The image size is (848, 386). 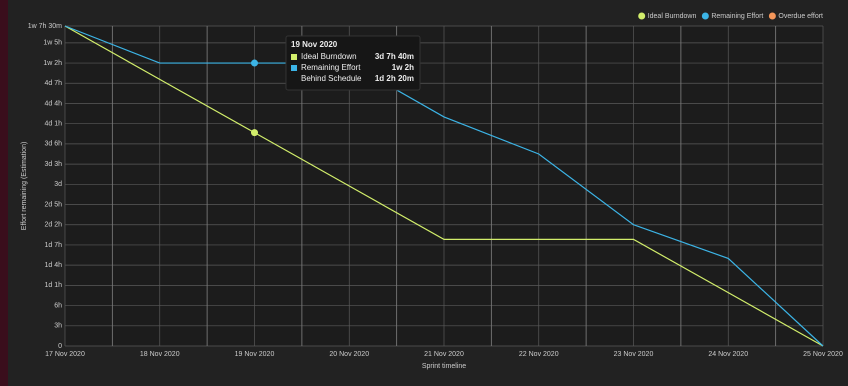 I want to click on y-tick-label: 2d 2h, so click(x=53, y=225).